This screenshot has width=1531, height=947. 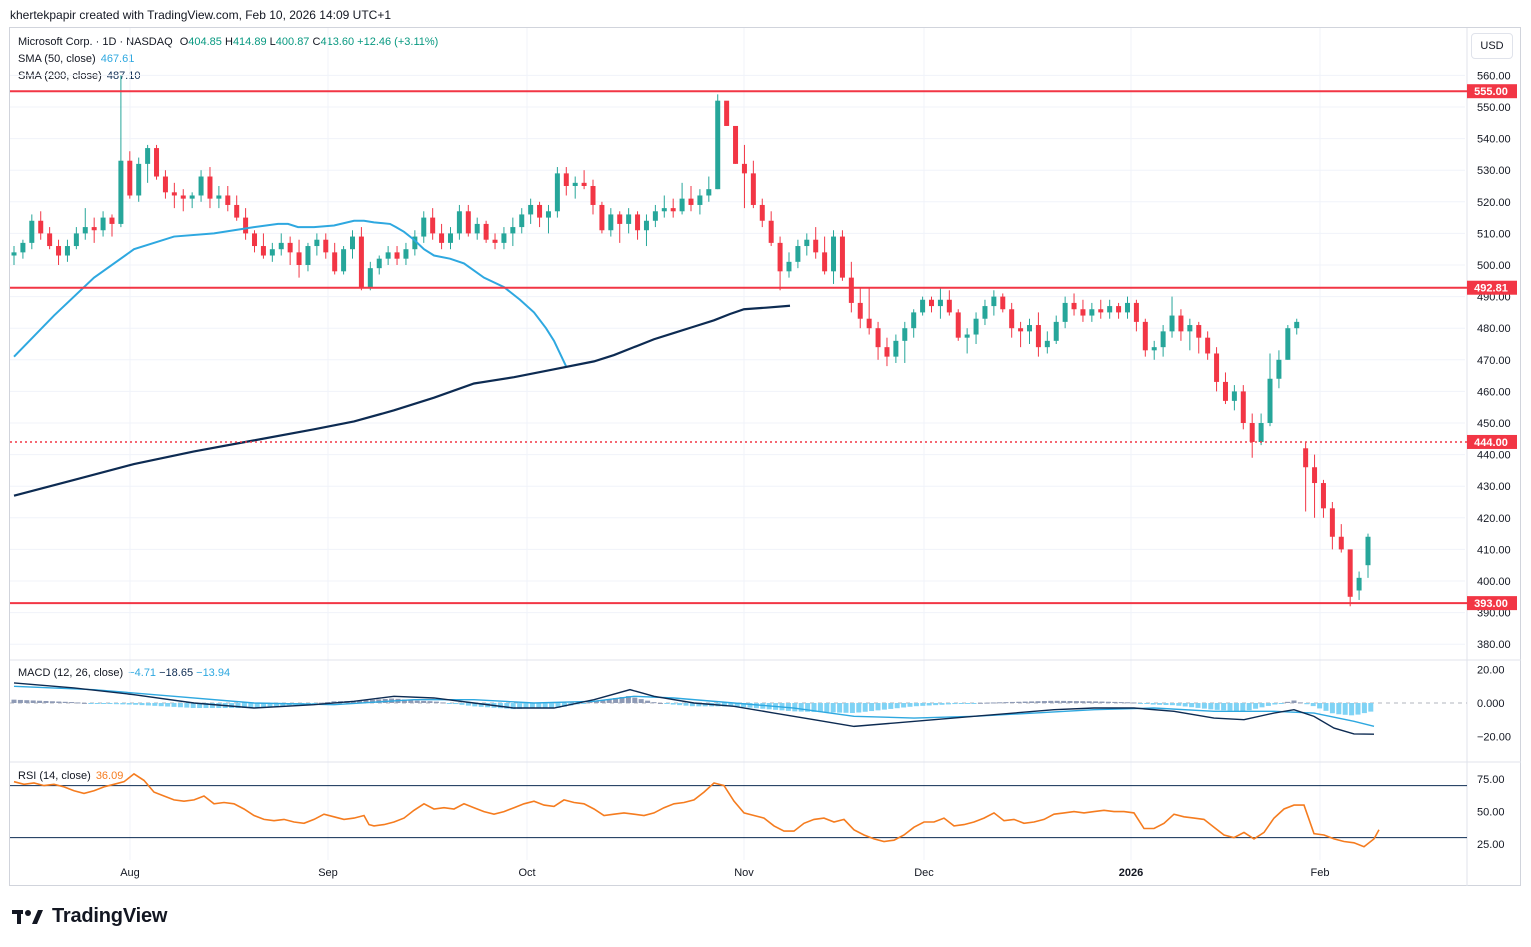 What do you see at coordinates (89, 916) in the screenshot?
I see `tradingview-logo: TradingView` at bounding box center [89, 916].